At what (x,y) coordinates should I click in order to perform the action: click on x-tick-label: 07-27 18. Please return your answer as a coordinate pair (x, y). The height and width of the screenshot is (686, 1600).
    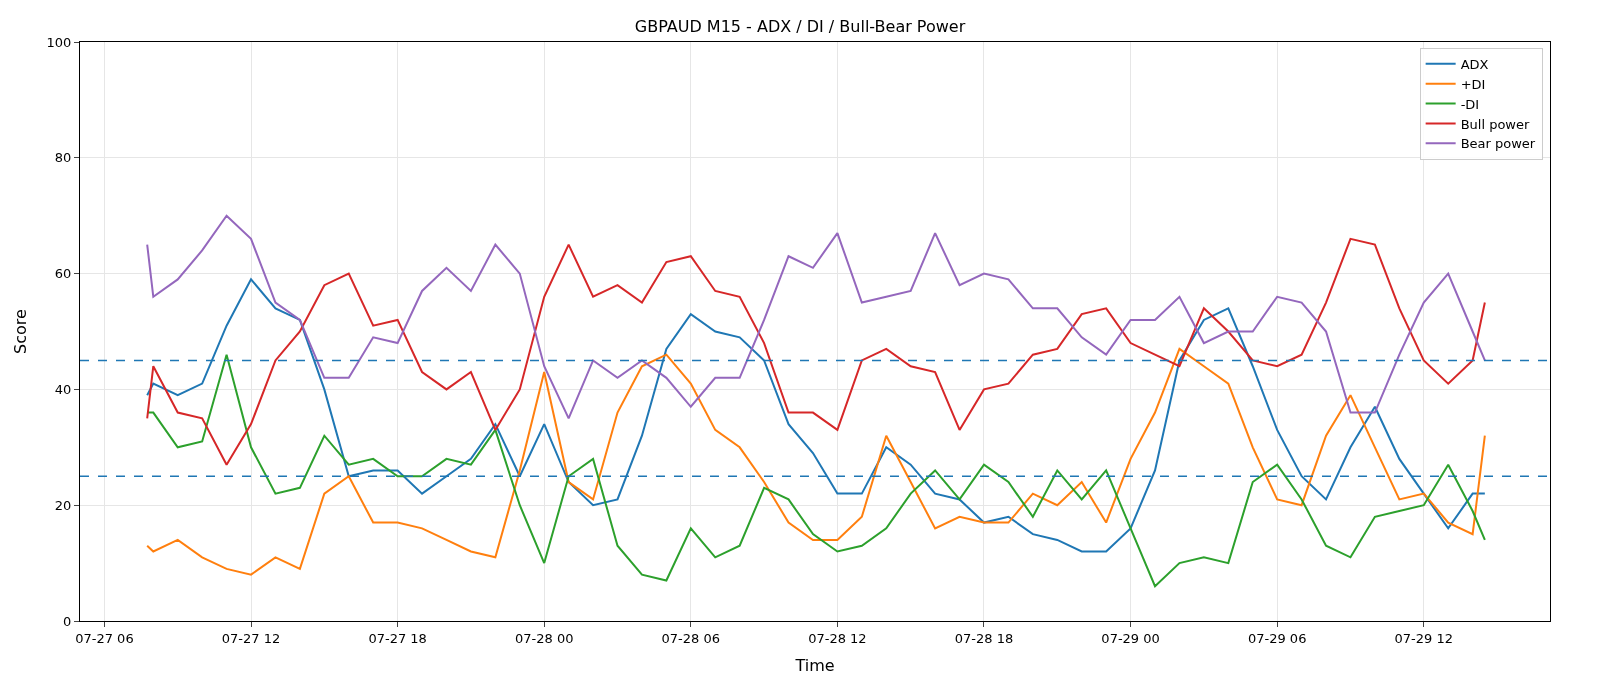
    Looking at the image, I should click on (397, 638).